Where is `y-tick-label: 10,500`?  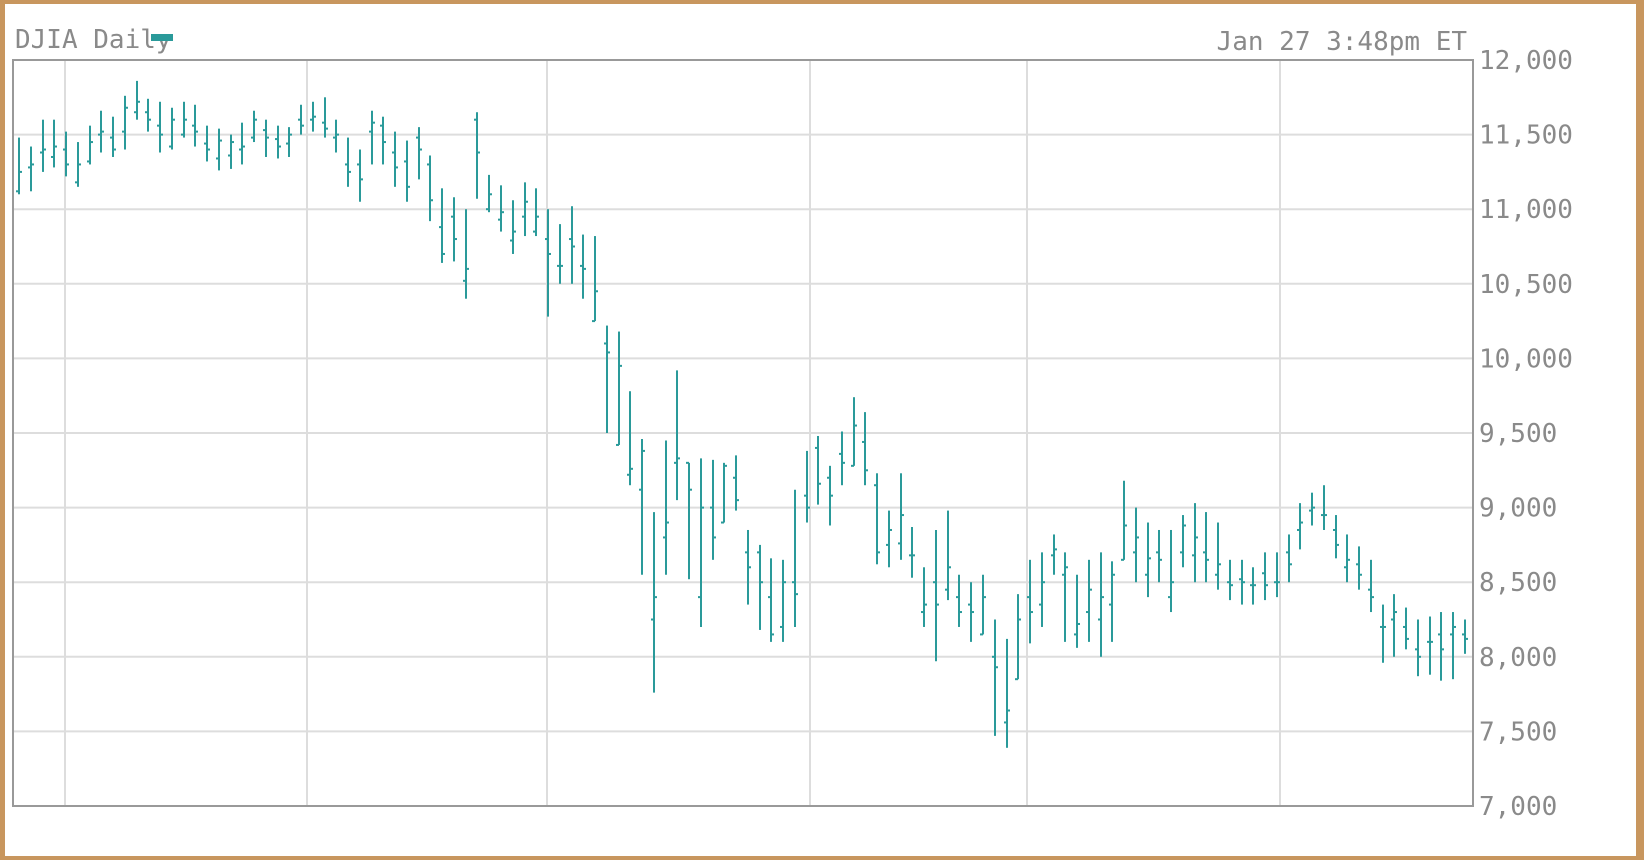 y-tick-label: 10,500 is located at coordinates (1526, 285).